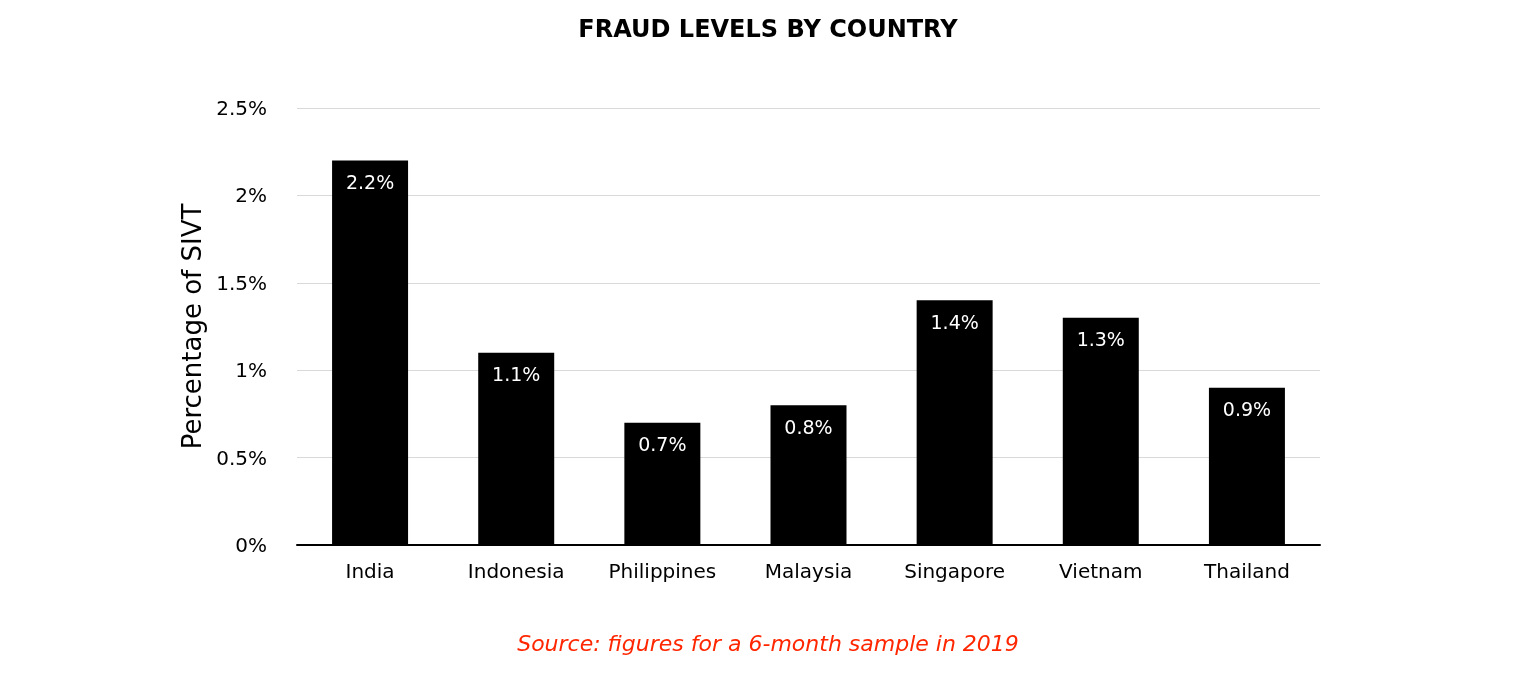 The image size is (1536, 685). I want to click on data-label: 1.3%, so click(1100, 339).